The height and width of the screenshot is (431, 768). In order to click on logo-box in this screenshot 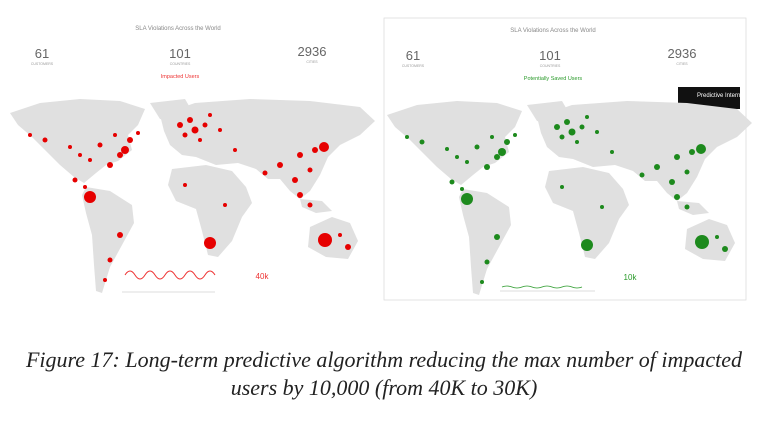, I will do `click(709, 98)`.